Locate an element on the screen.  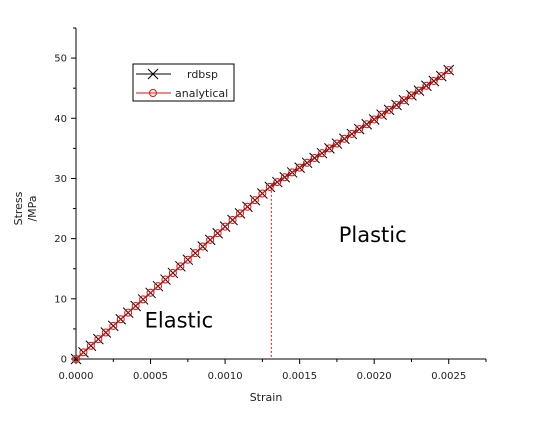
y-tick-label: 20 is located at coordinates (60, 239).